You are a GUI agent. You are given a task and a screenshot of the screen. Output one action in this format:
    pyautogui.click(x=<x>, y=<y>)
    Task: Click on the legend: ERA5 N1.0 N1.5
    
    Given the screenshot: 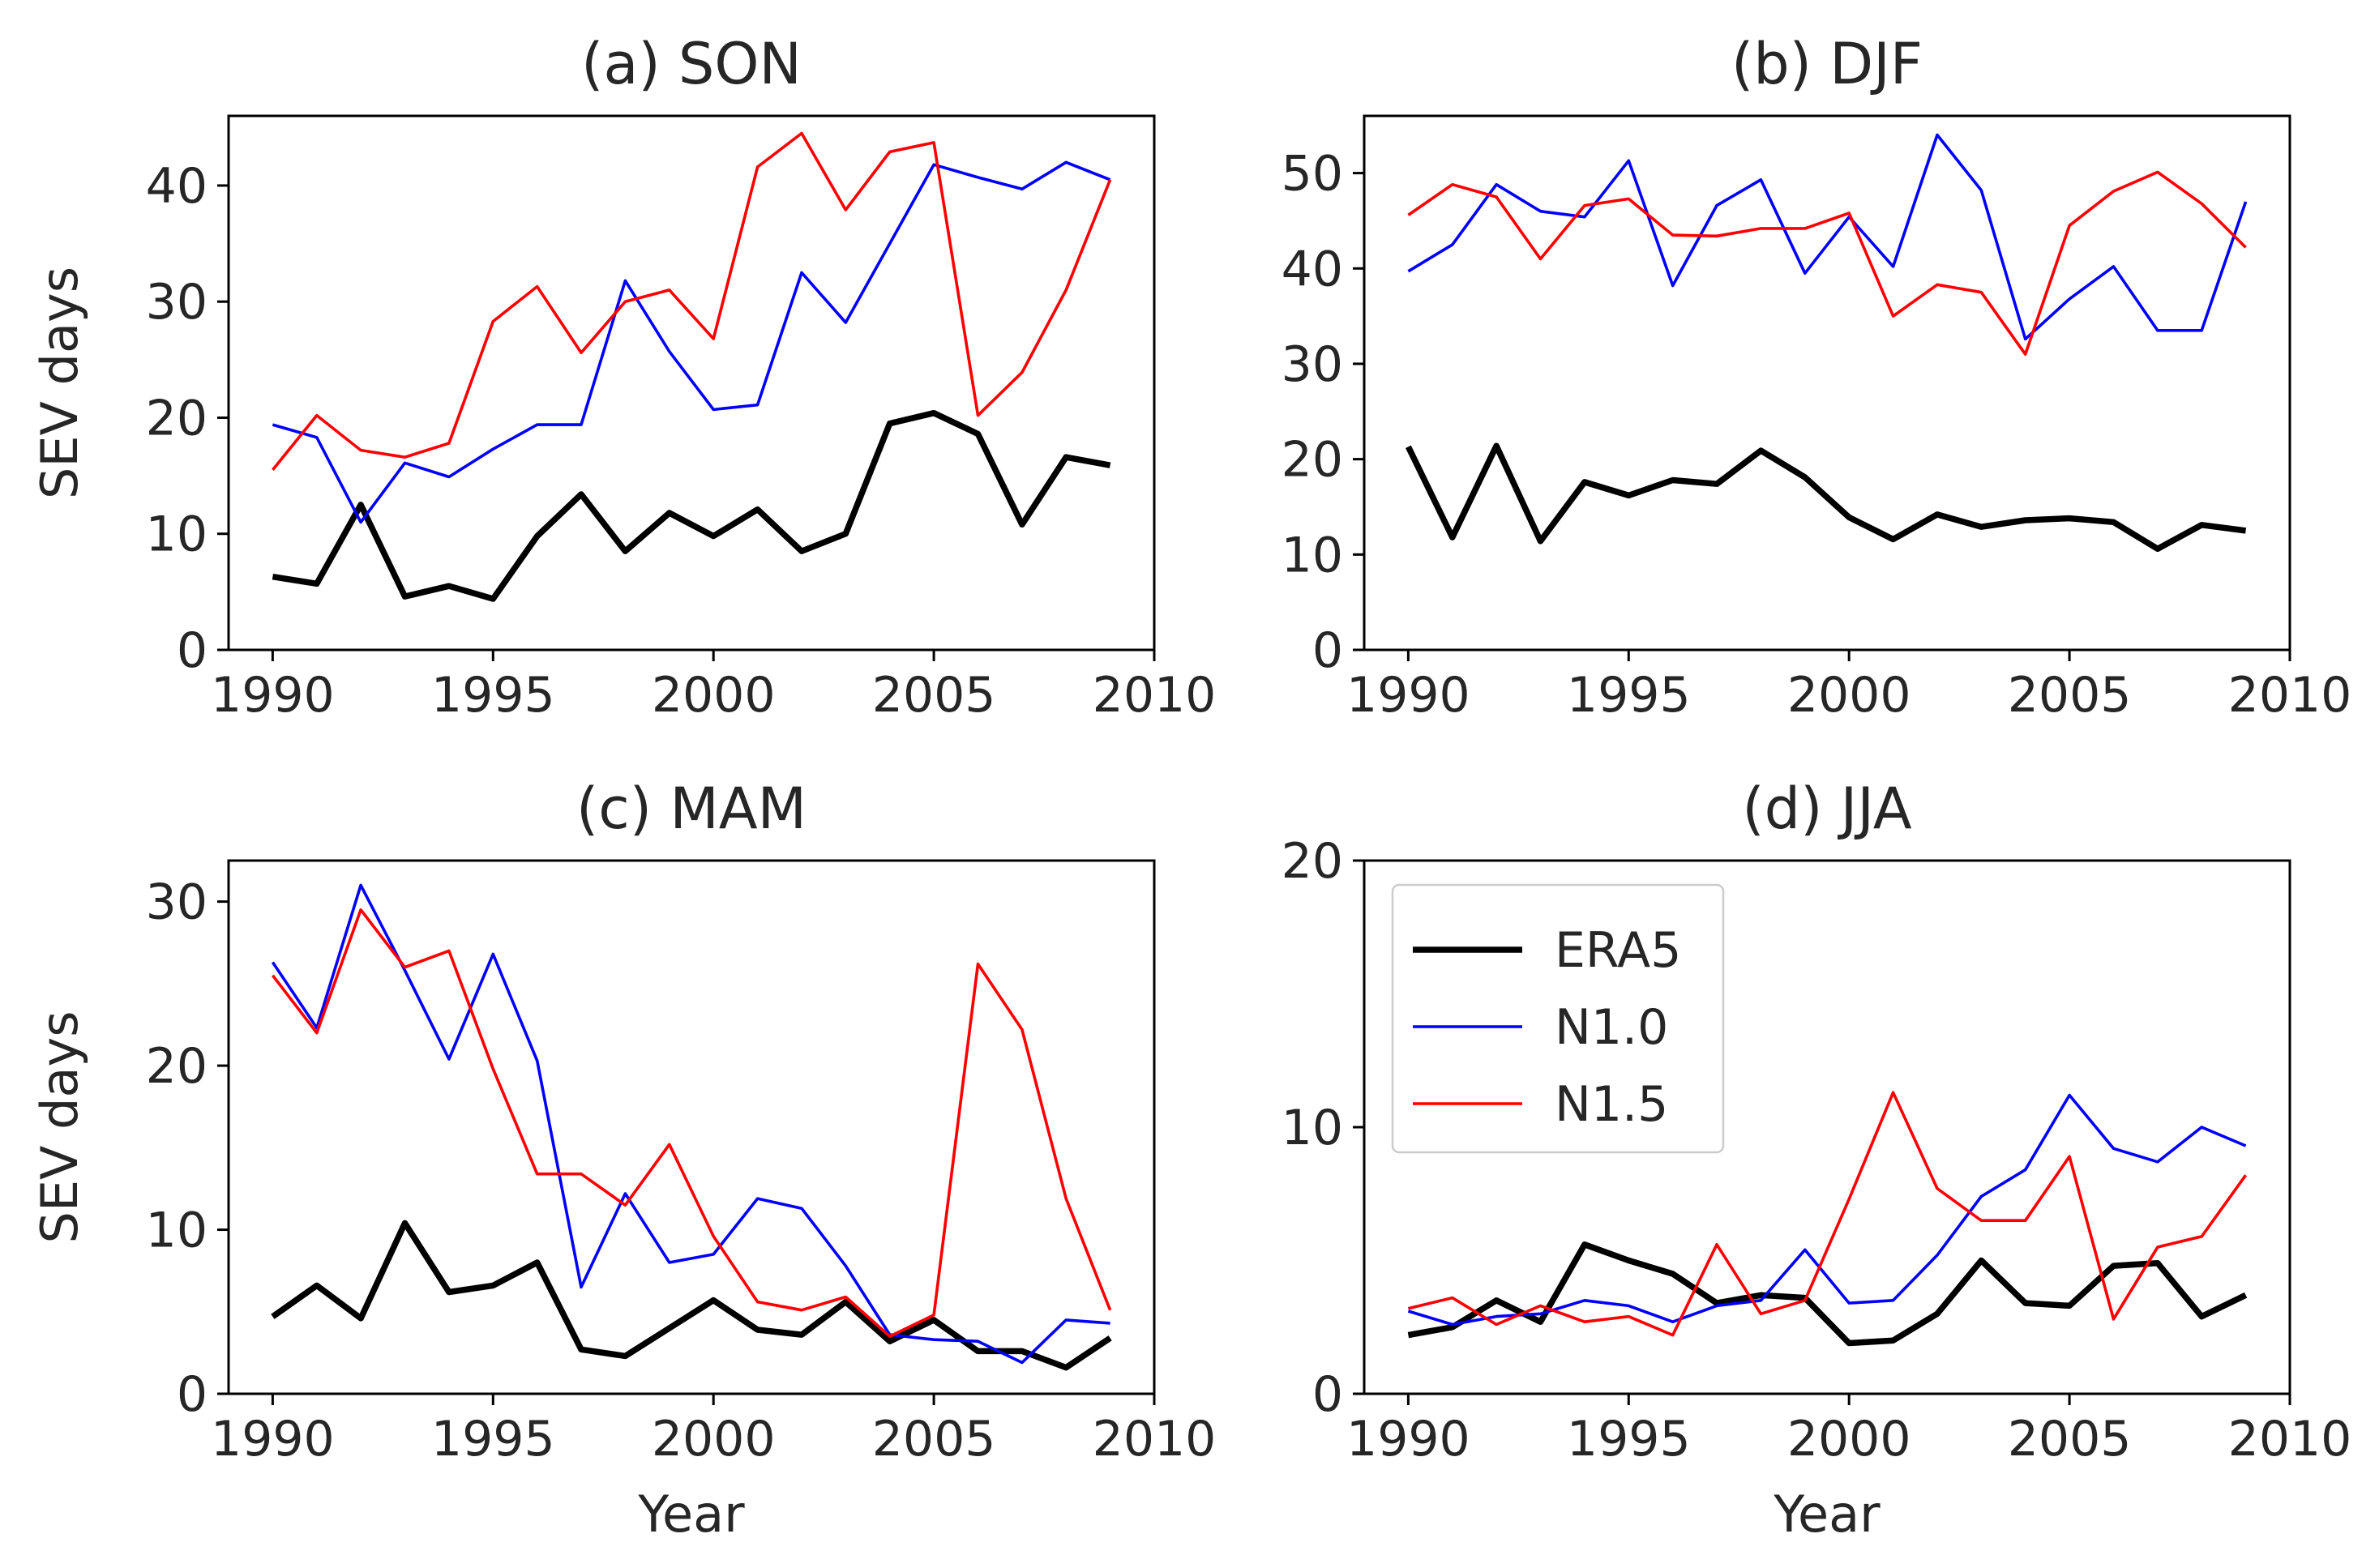 What is the action you would take?
    pyautogui.click(x=1558, y=1019)
    